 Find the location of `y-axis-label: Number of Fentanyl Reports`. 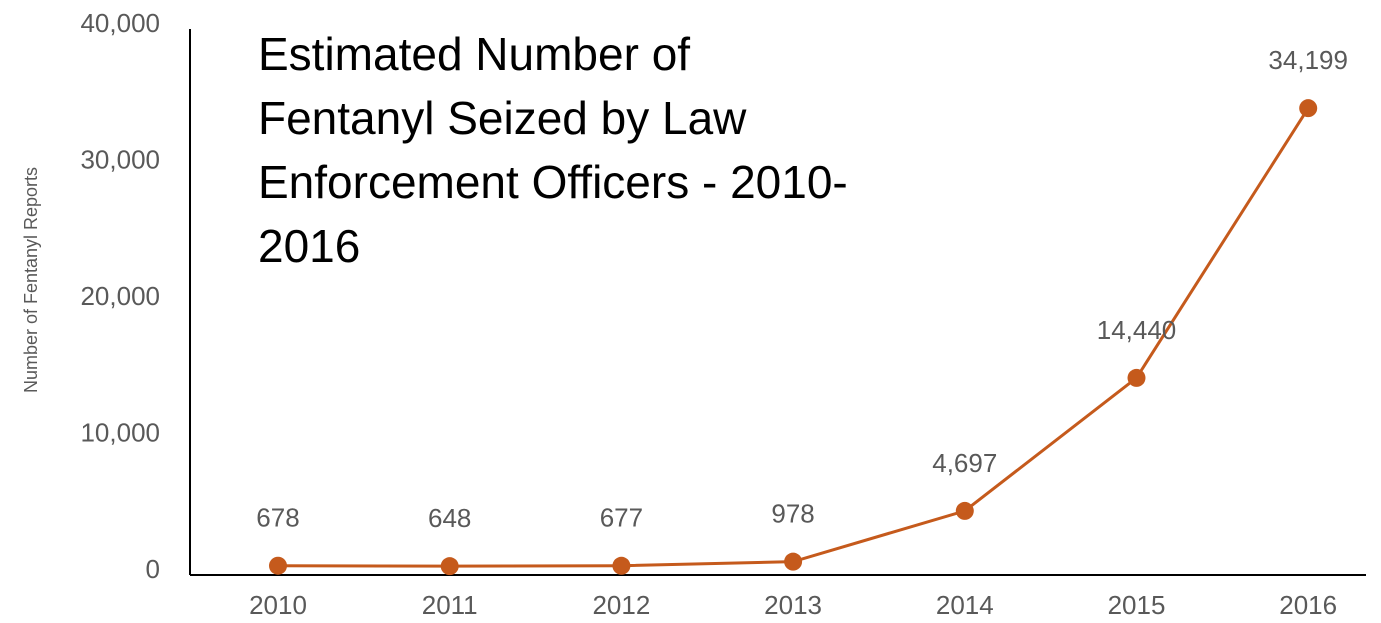

y-axis-label: Number of Fentanyl Reports is located at coordinates (31, 280).